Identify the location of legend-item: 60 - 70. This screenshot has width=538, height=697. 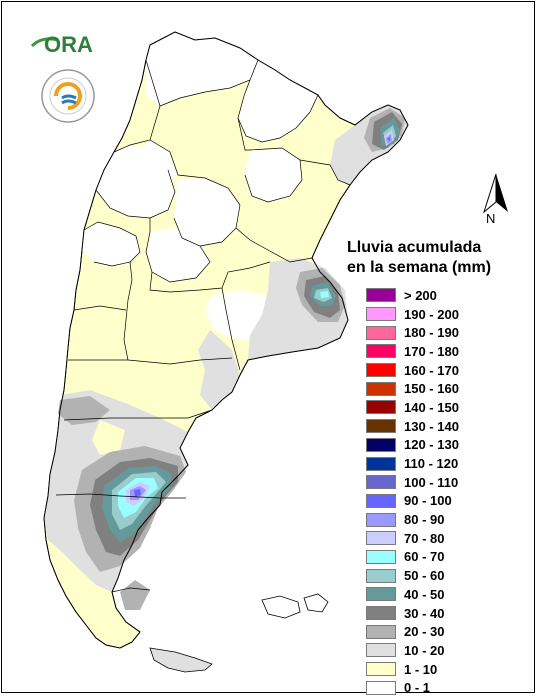
(412, 557).